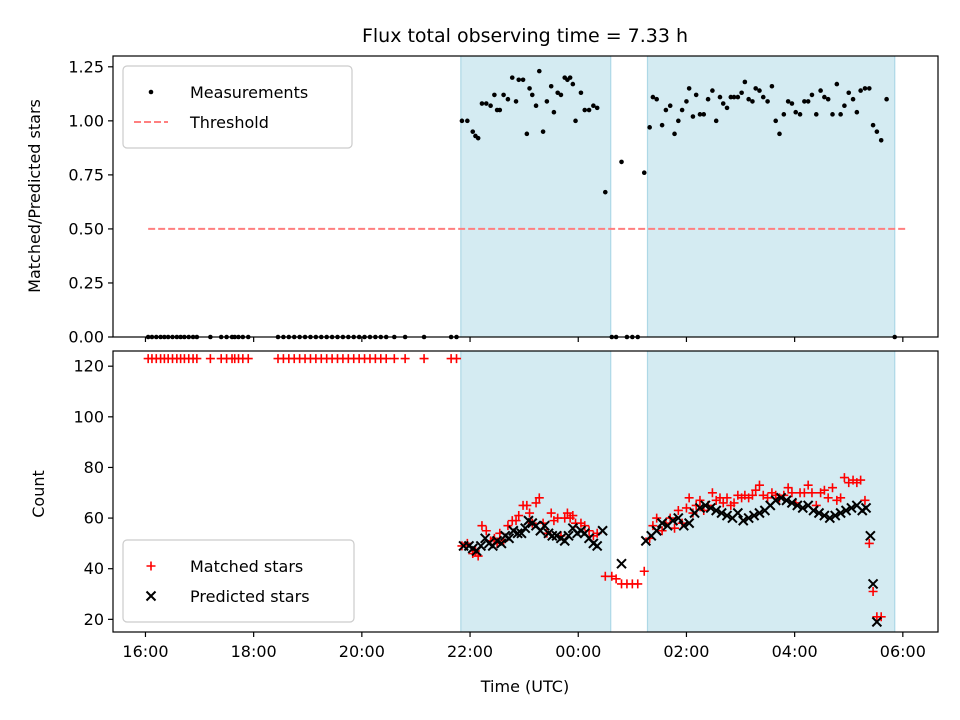 The width and height of the screenshot is (960, 720). I want to click on y-tick-label: 20, so click(94, 619).